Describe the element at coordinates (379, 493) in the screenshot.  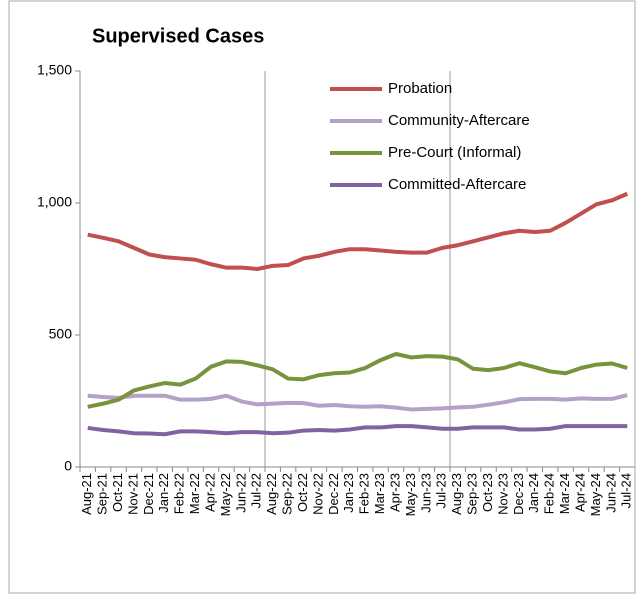
I see `x-tick-label: Mar-23` at that location.